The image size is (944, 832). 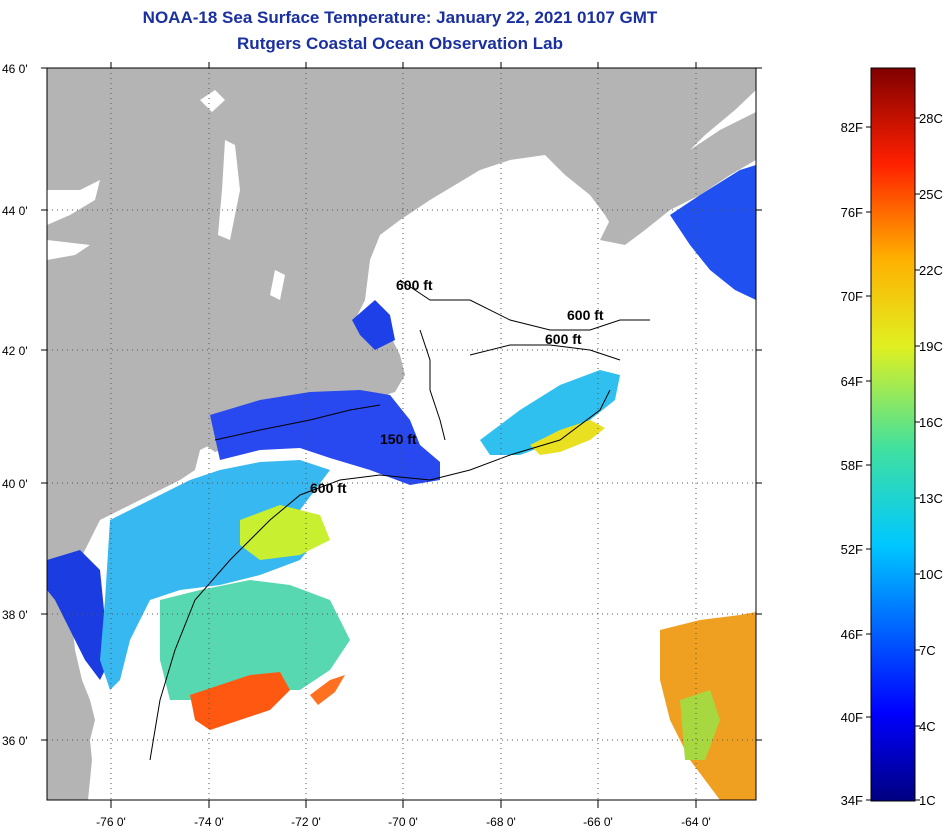 I want to click on sst-warm-offshore-green, so click(x=700, y=725).